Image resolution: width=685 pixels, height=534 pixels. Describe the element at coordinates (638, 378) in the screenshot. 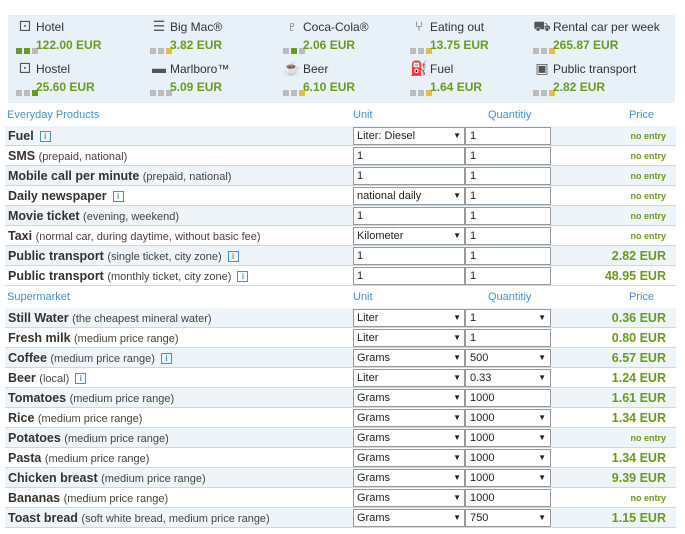

I see `price-value: 1.24 EUR` at that location.